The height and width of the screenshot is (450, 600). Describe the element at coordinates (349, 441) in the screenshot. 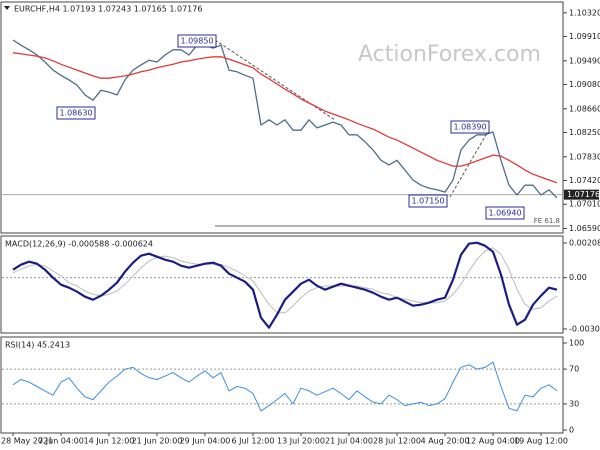

I see `x-tick-label: 21 Jul 04:00` at that location.